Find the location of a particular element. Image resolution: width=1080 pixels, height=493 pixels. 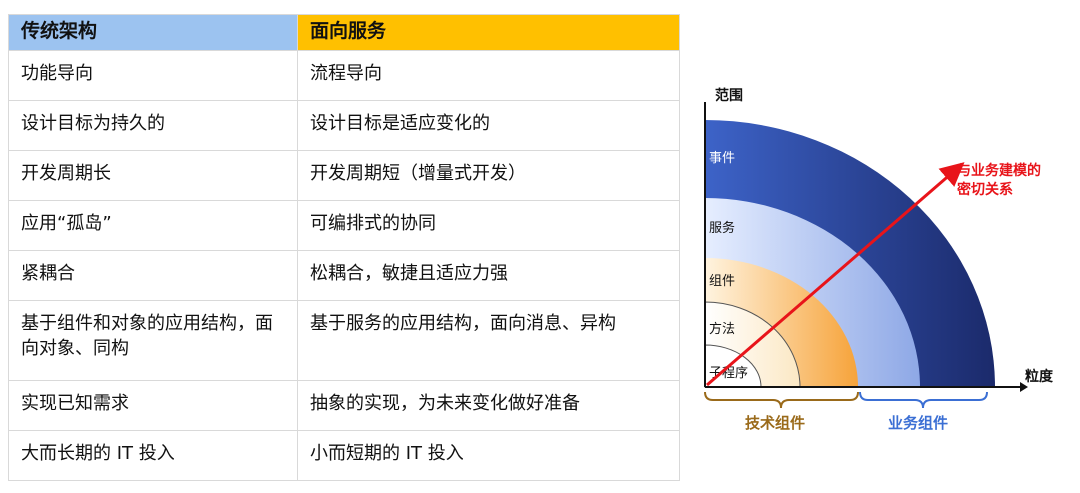

arrow-label-line2: 密切关系 is located at coordinates (984, 189).